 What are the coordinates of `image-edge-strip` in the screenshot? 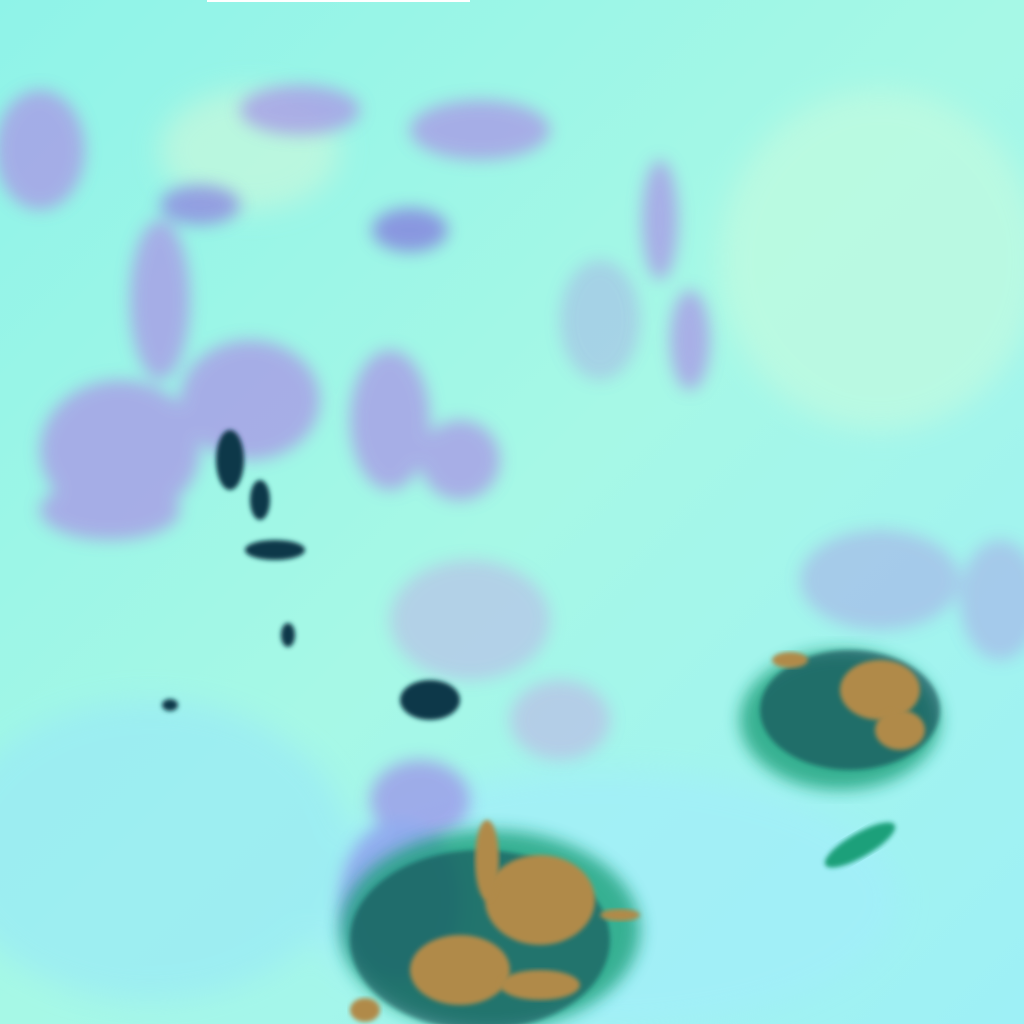 It's located at (338, 1).